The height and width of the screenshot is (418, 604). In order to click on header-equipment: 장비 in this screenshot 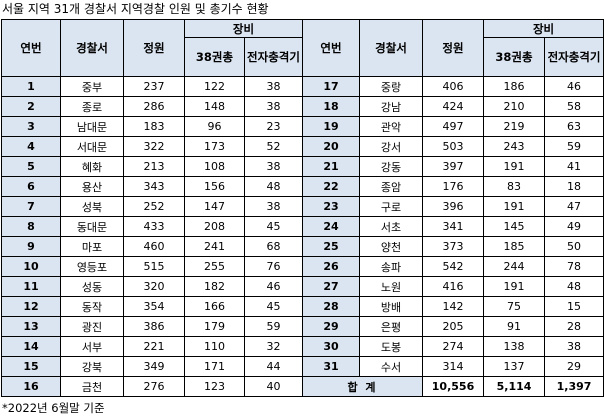, I will do `click(243, 28)`.